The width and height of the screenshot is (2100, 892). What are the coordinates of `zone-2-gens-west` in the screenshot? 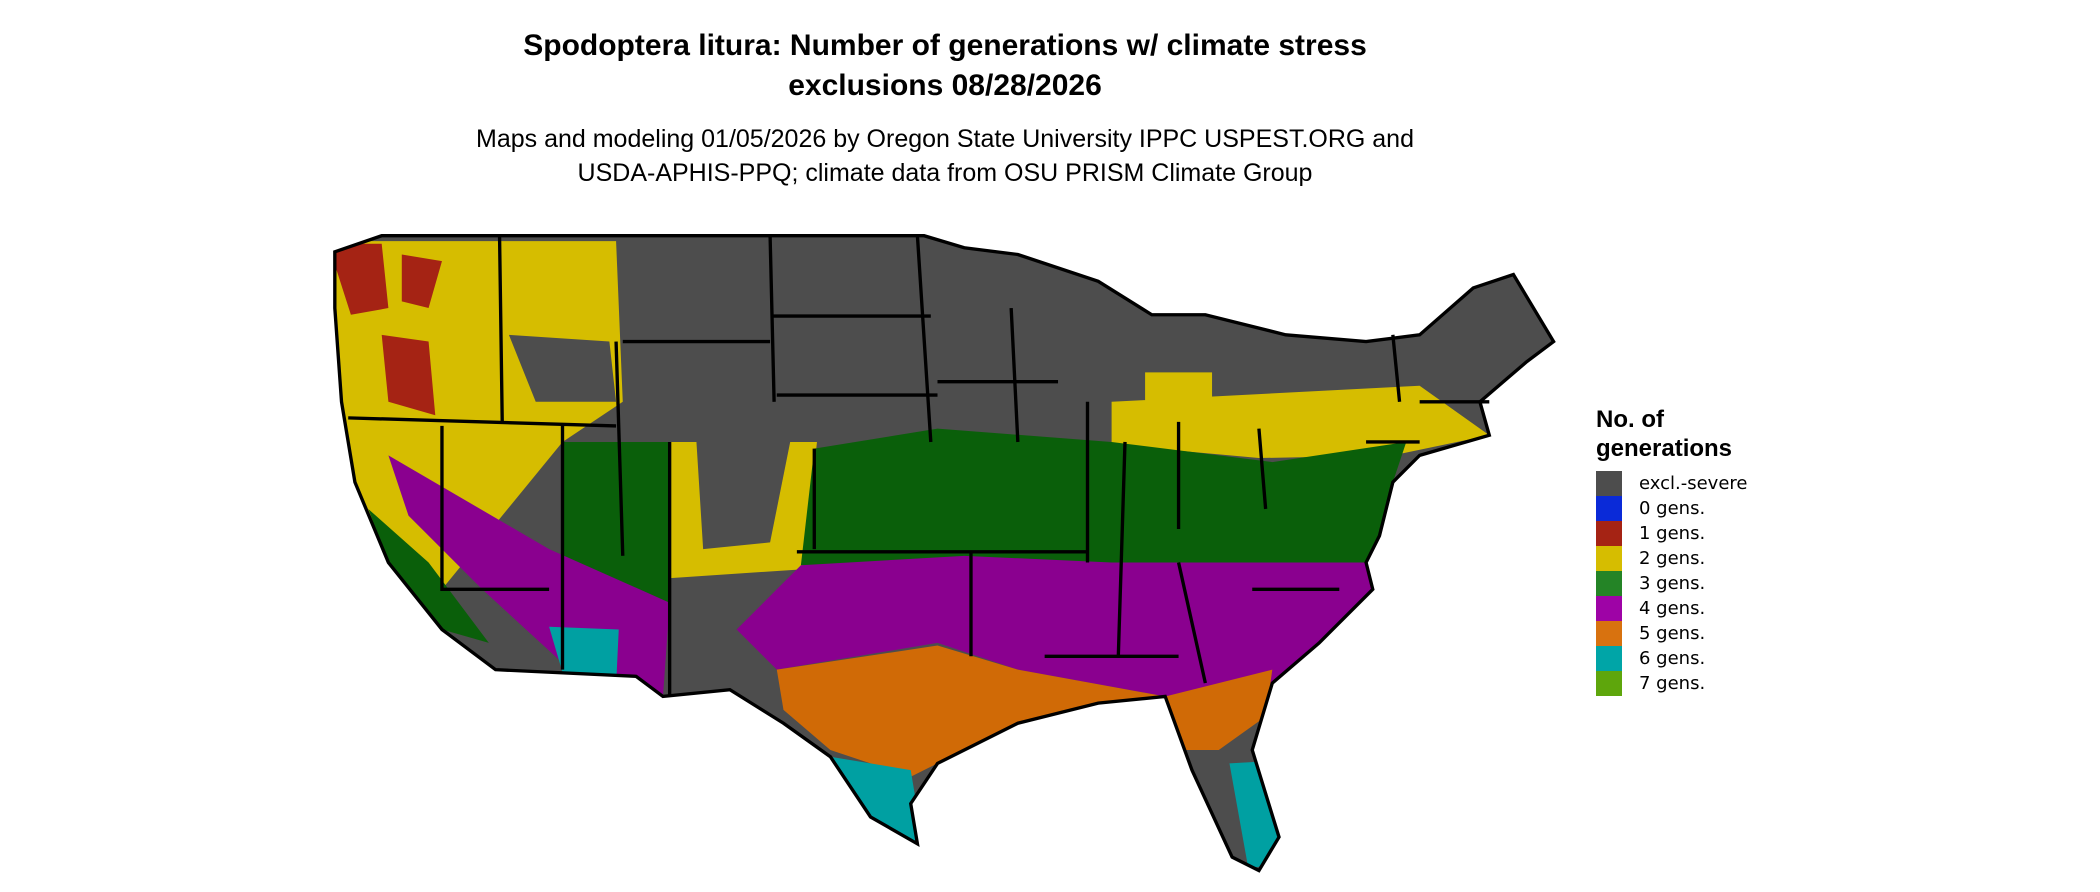 It's located at (478, 415).